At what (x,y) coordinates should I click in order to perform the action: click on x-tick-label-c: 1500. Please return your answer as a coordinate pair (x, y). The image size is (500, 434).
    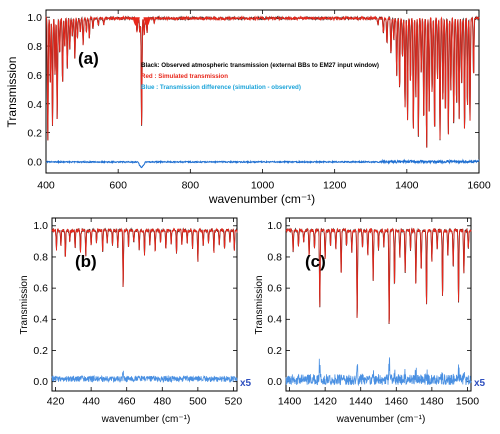
    Looking at the image, I should click on (468, 402).